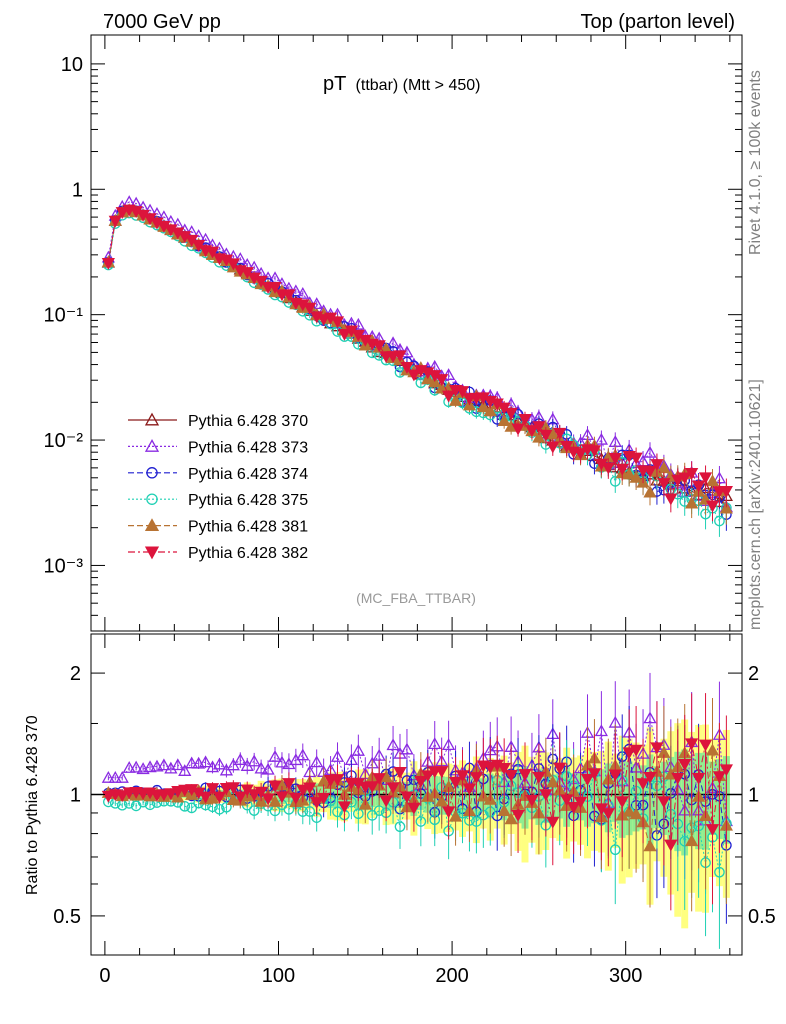 This screenshot has width=786, height=1024. I want to click on header-right: Top (parton level), so click(657, 22).